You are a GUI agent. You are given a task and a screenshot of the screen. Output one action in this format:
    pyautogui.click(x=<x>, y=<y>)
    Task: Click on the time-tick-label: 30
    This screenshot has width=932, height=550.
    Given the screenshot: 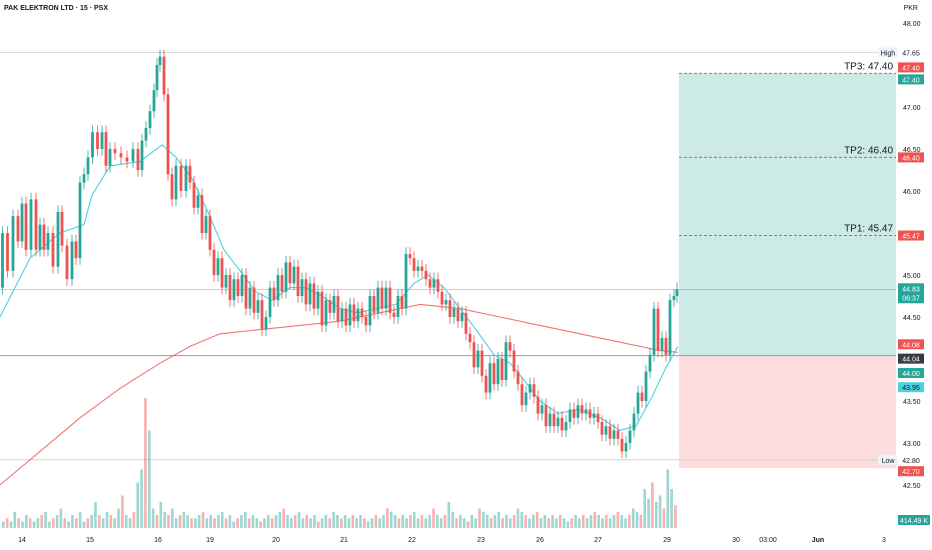 What is the action you would take?
    pyautogui.click(x=736, y=540)
    